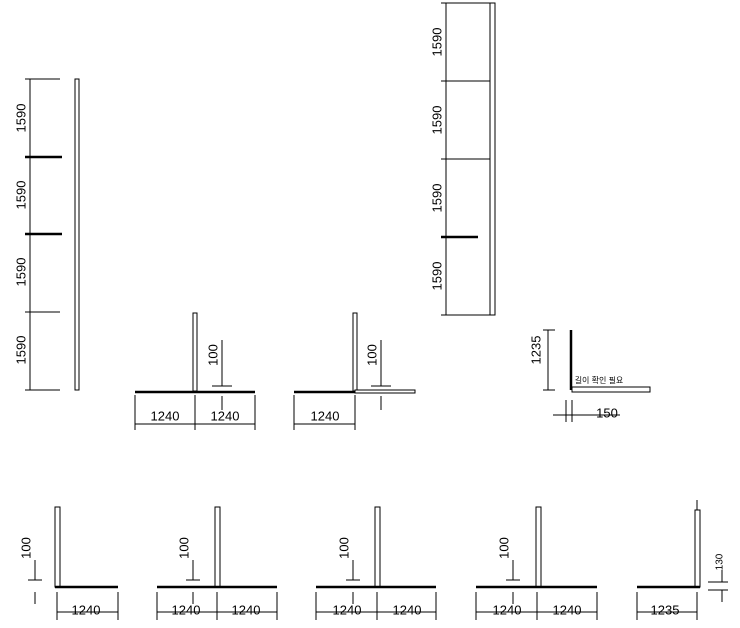  I want to click on horizontal-dimension-label: 길이 확인 필요, so click(599, 380).